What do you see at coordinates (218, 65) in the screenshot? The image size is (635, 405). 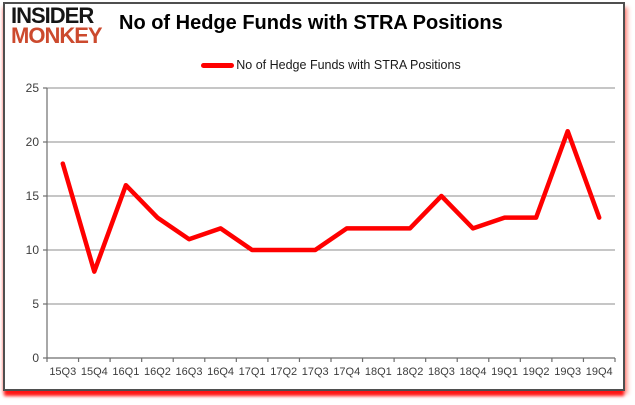 I see `legend-line-swatch` at bounding box center [218, 65].